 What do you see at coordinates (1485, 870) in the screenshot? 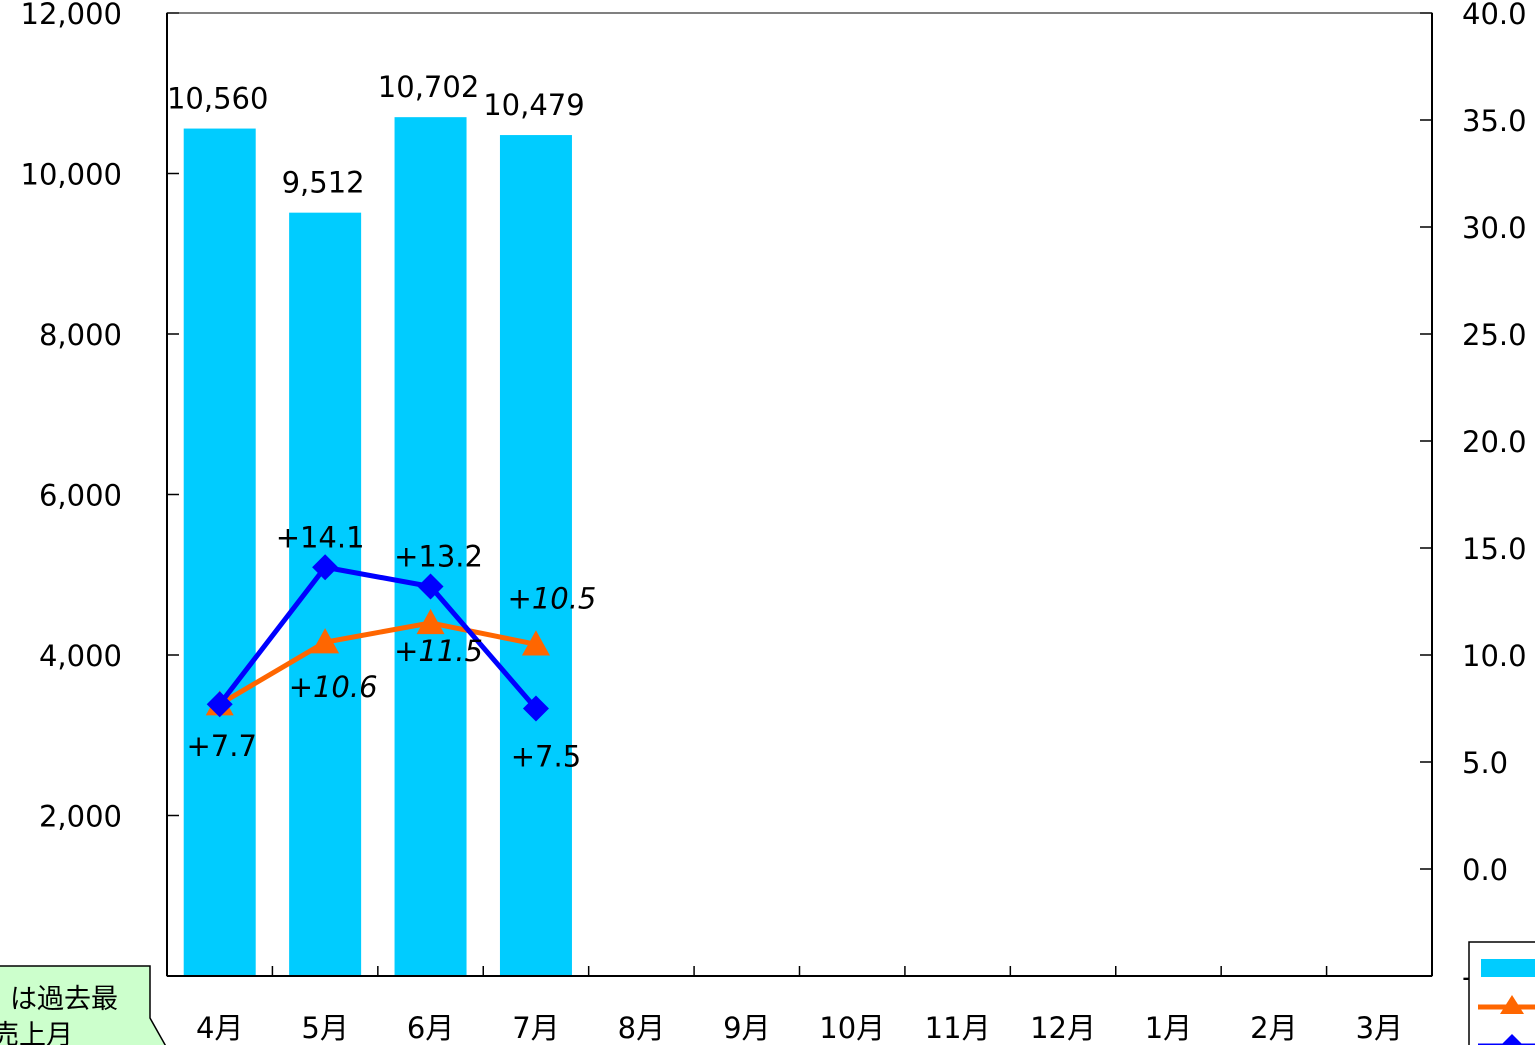
I see `right-tick-label: 0.0` at bounding box center [1485, 870].